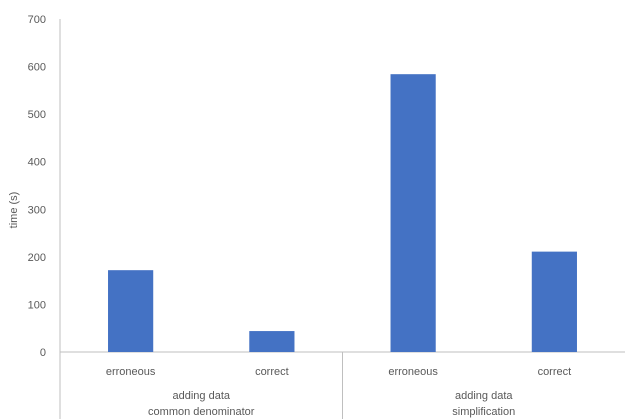 The image size is (625, 419). What do you see at coordinates (14, 210) in the screenshot?
I see `y-axis-title: time (s)` at bounding box center [14, 210].